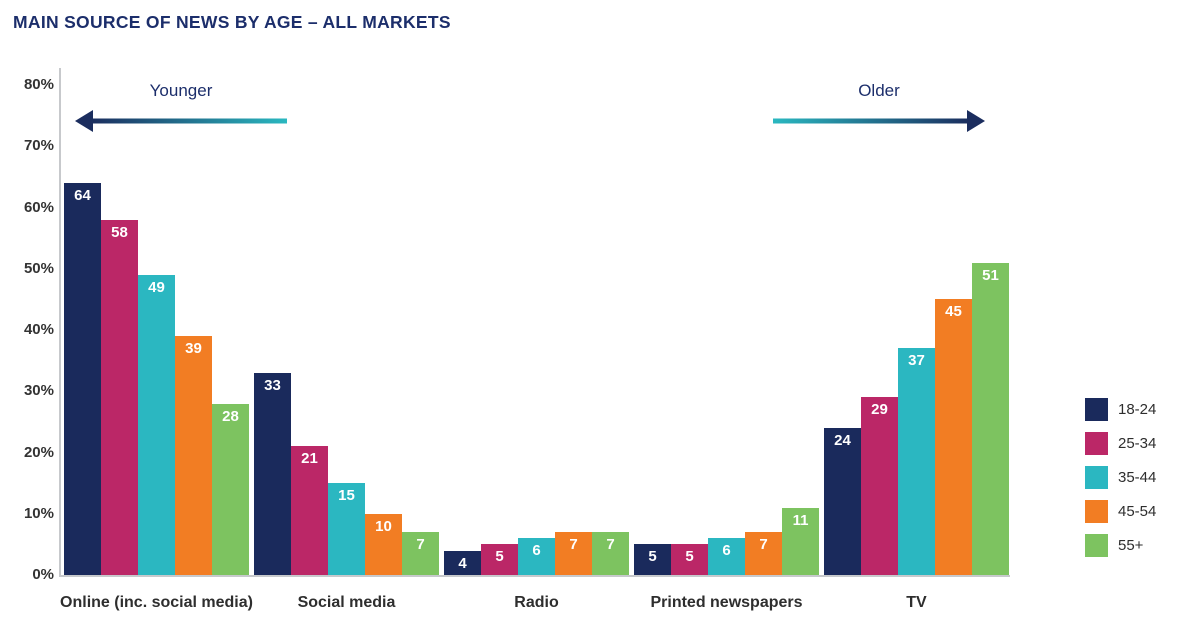 This screenshot has width=1200, height=630. What do you see at coordinates (916, 602) in the screenshot?
I see `x-axis-category-label: TV` at bounding box center [916, 602].